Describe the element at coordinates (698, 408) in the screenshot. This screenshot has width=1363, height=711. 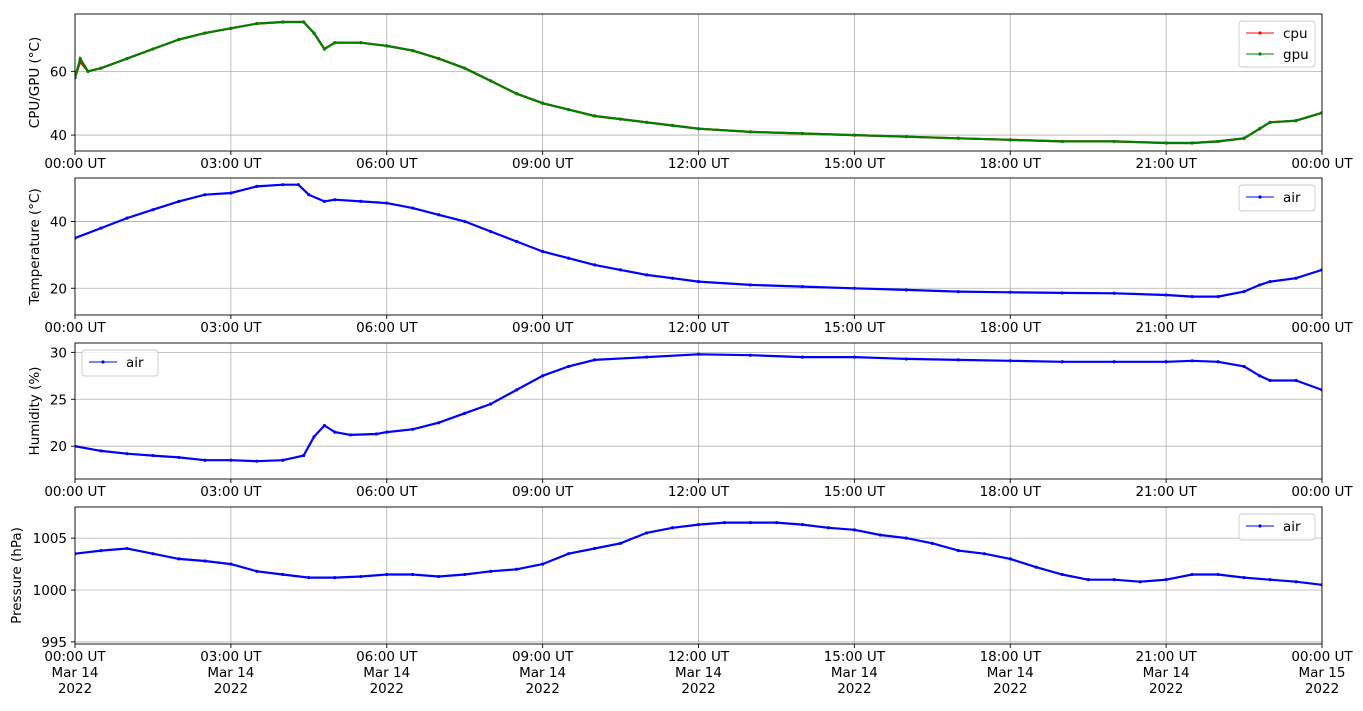
I see `series-line-air` at that location.